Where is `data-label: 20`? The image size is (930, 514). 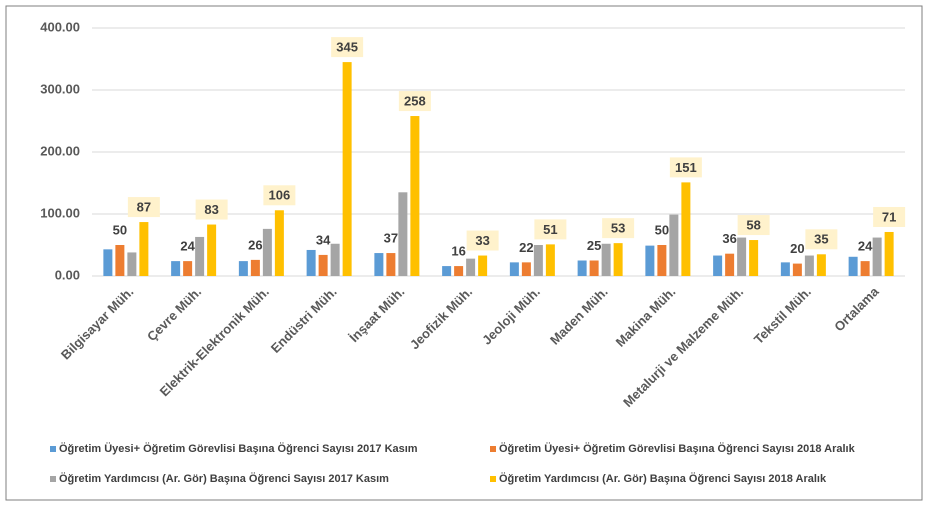 data-label: 20 is located at coordinates (797, 248).